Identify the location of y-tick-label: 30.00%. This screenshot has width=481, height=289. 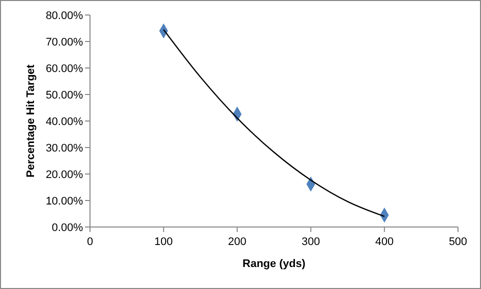
(65, 148).